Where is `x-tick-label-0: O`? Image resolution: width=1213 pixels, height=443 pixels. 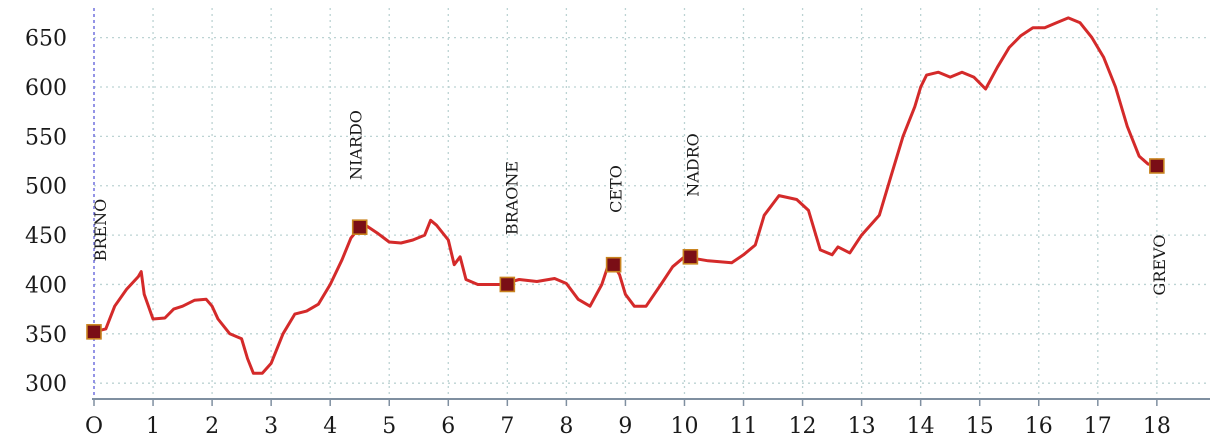
x-tick-label-0: O is located at coordinates (94, 426).